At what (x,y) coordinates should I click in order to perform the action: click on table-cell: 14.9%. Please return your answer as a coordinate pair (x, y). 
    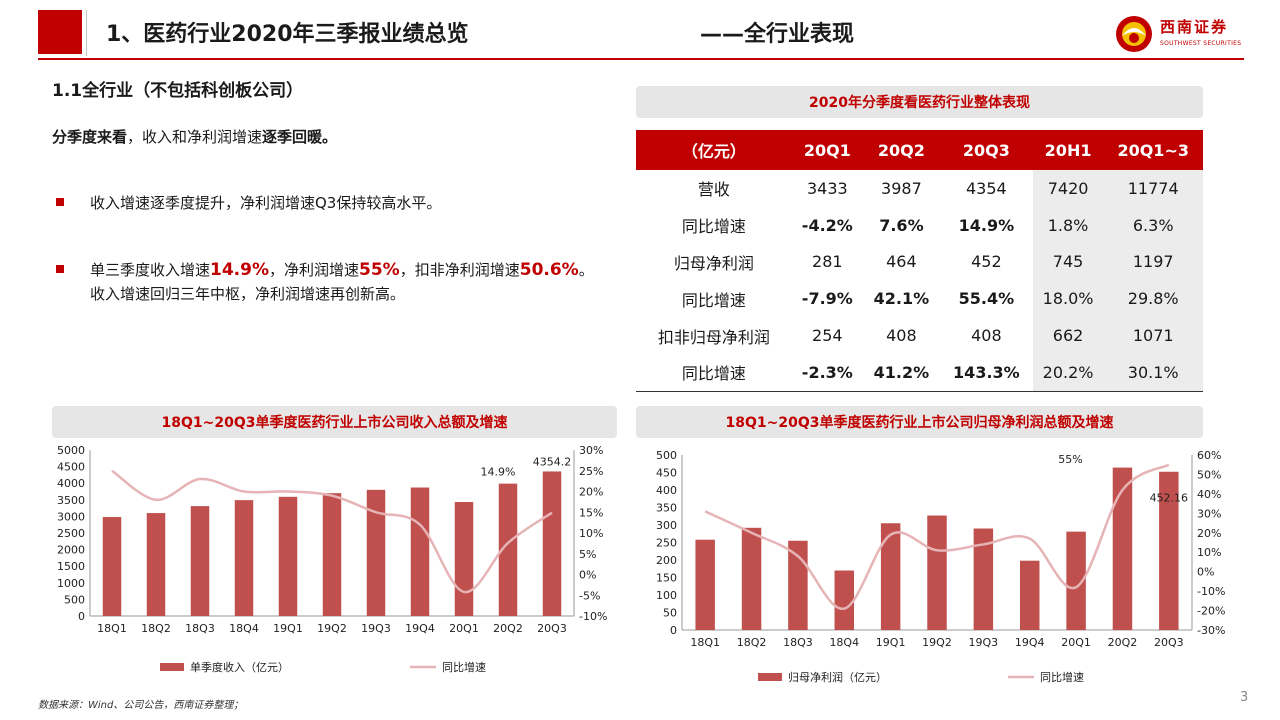
    Looking at the image, I should click on (986, 225).